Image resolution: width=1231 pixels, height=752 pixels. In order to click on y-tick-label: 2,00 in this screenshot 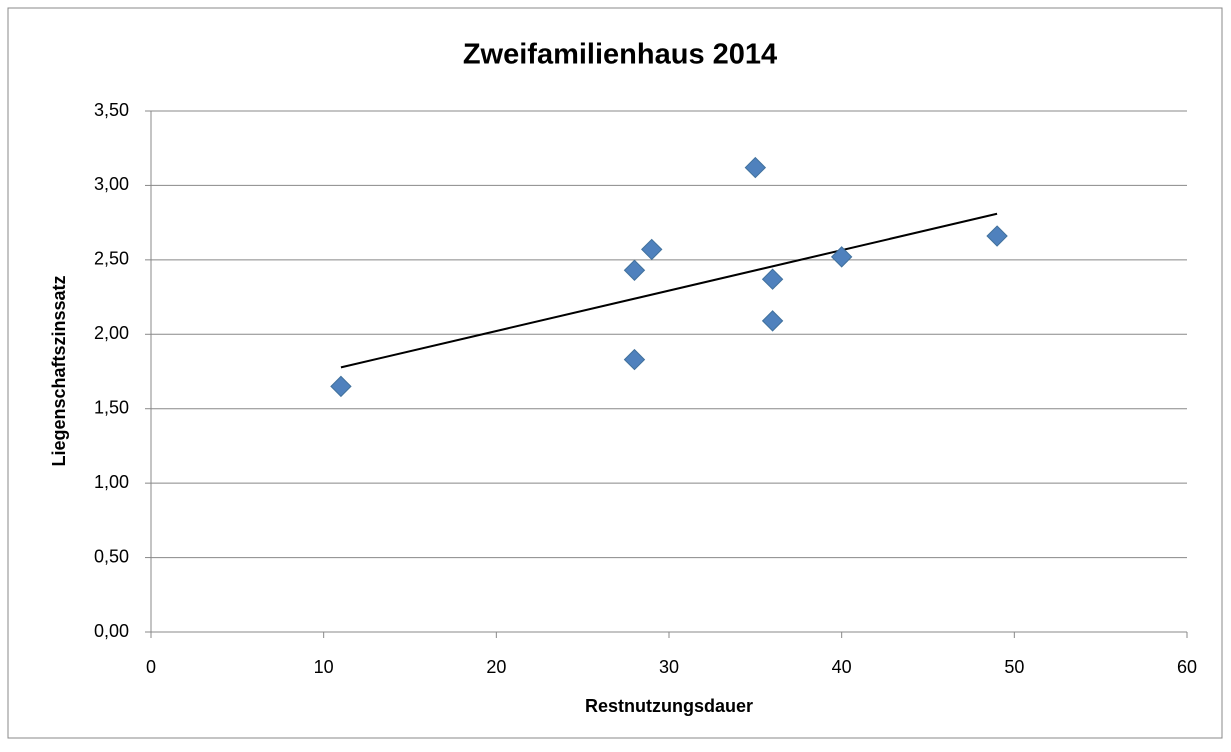, I will do `click(111, 333)`.